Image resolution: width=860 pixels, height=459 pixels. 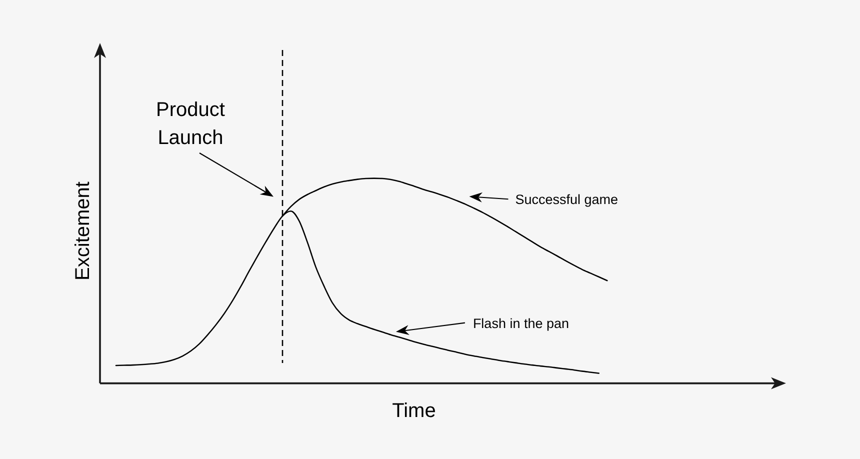 What do you see at coordinates (414, 411) in the screenshot?
I see `x-axis-title: Time` at bounding box center [414, 411].